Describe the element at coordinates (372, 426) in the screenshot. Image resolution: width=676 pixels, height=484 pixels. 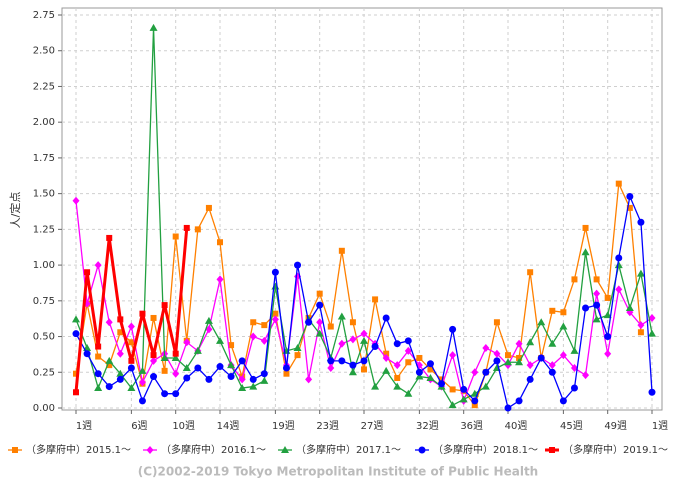
I see `x-tick-label: 27週` at that location.